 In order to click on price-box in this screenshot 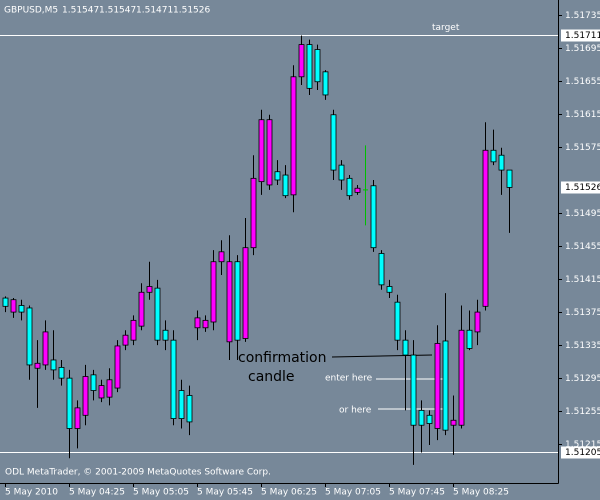, I will do `click(580, 187)`.